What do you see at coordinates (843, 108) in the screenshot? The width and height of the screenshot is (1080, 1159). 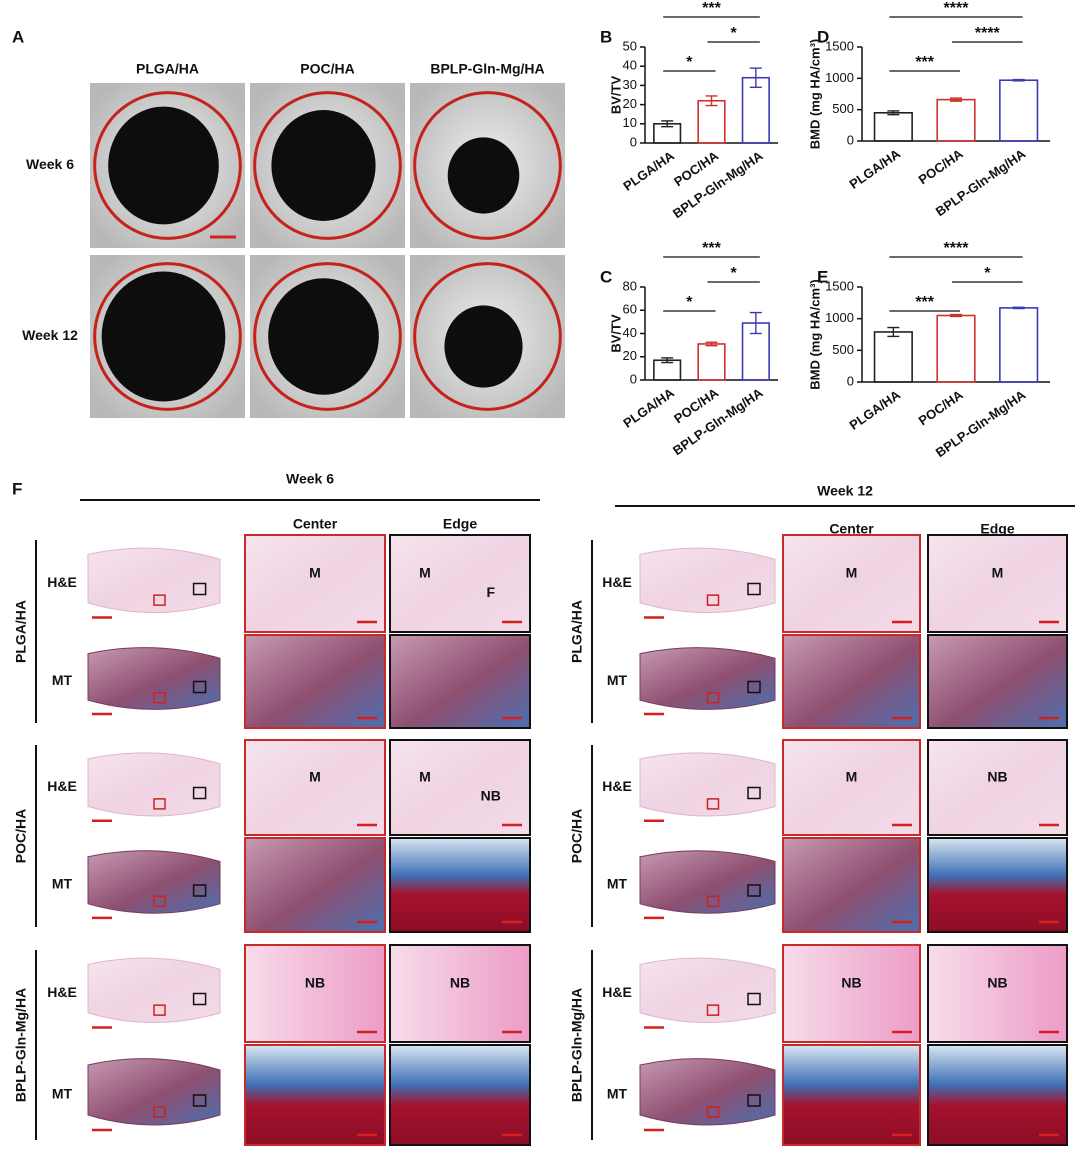 I see `y-tick-label: 500` at bounding box center [843, 108].